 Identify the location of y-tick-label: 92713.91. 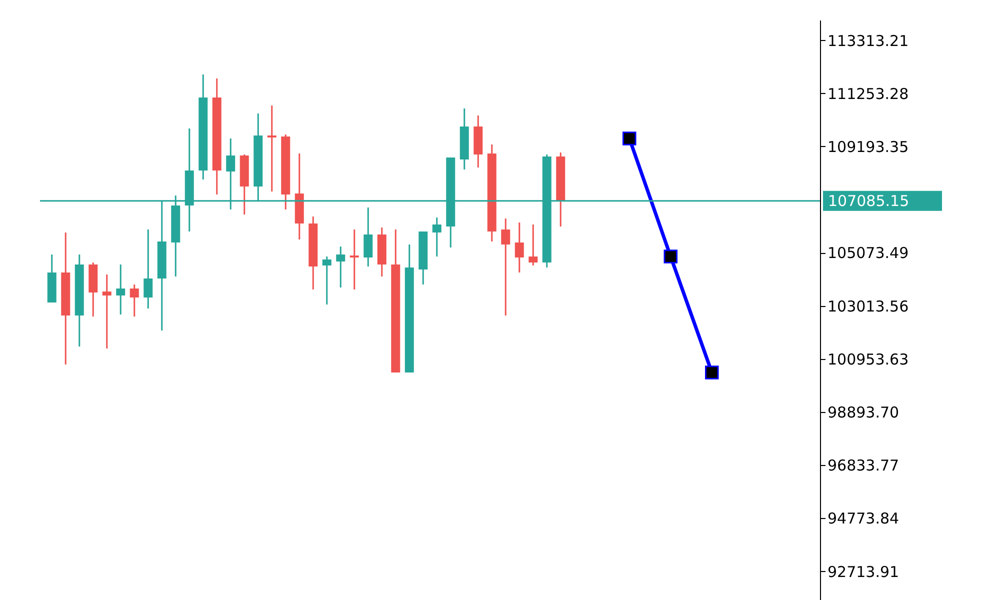
(864, 571).